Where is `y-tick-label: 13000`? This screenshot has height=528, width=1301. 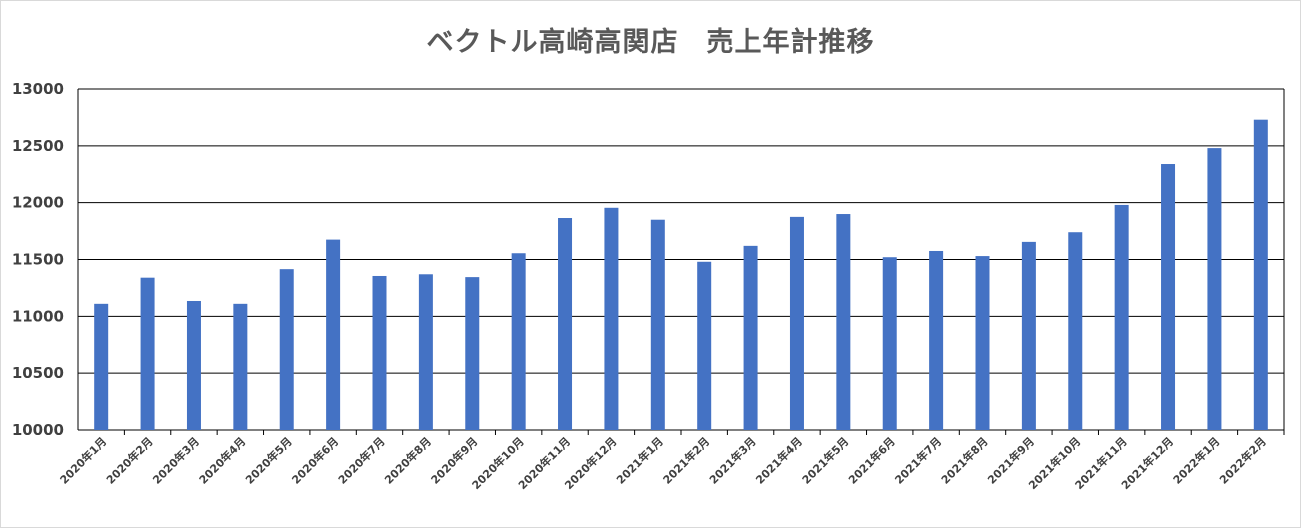 y-tick-label: 13000 is located at coordinates (38, 89).